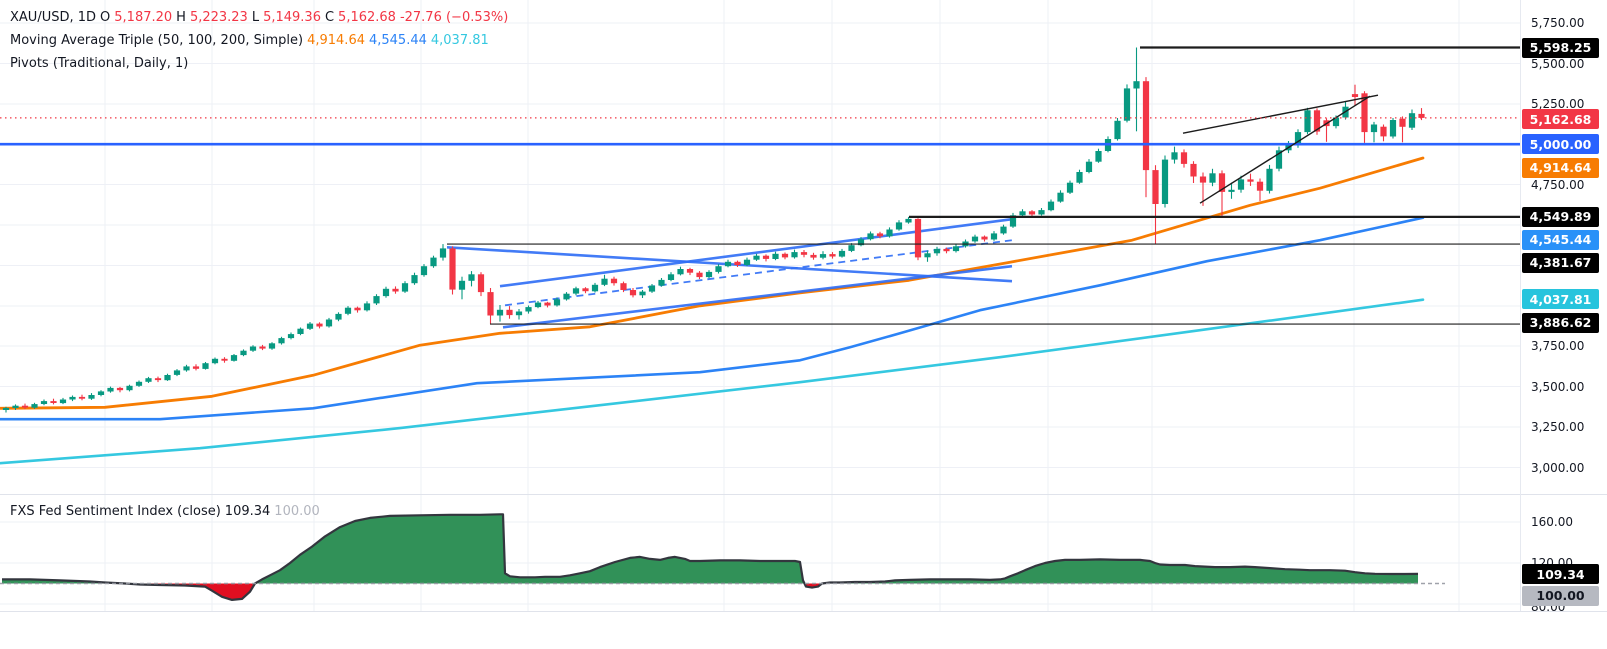 This screenshot has height=649, width=1607. I want to click on pane-separator, so click(803, 494).